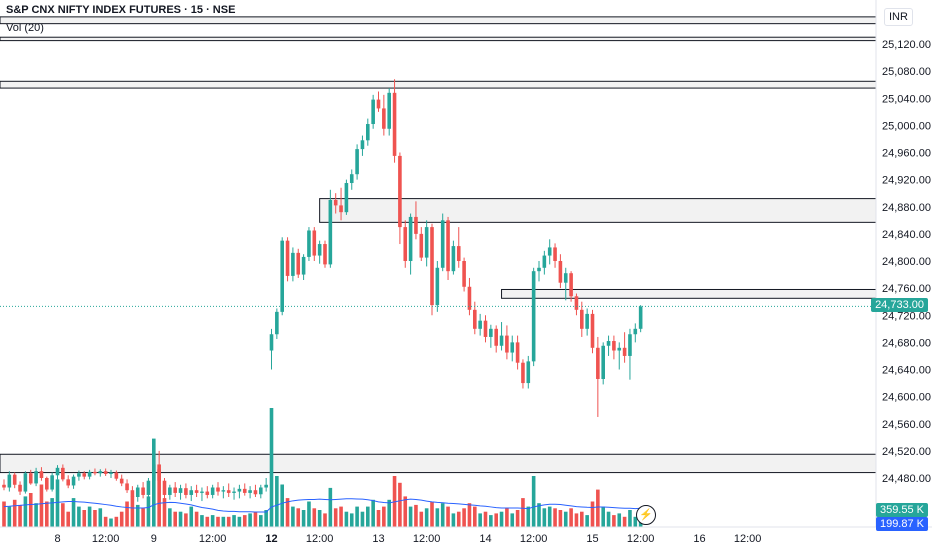 The width and height of the screenshot is (932, 550). Describe the element at coordinates (906, 208) in the screenshot. I see `price-tick-6: 24,880.00` at that location.